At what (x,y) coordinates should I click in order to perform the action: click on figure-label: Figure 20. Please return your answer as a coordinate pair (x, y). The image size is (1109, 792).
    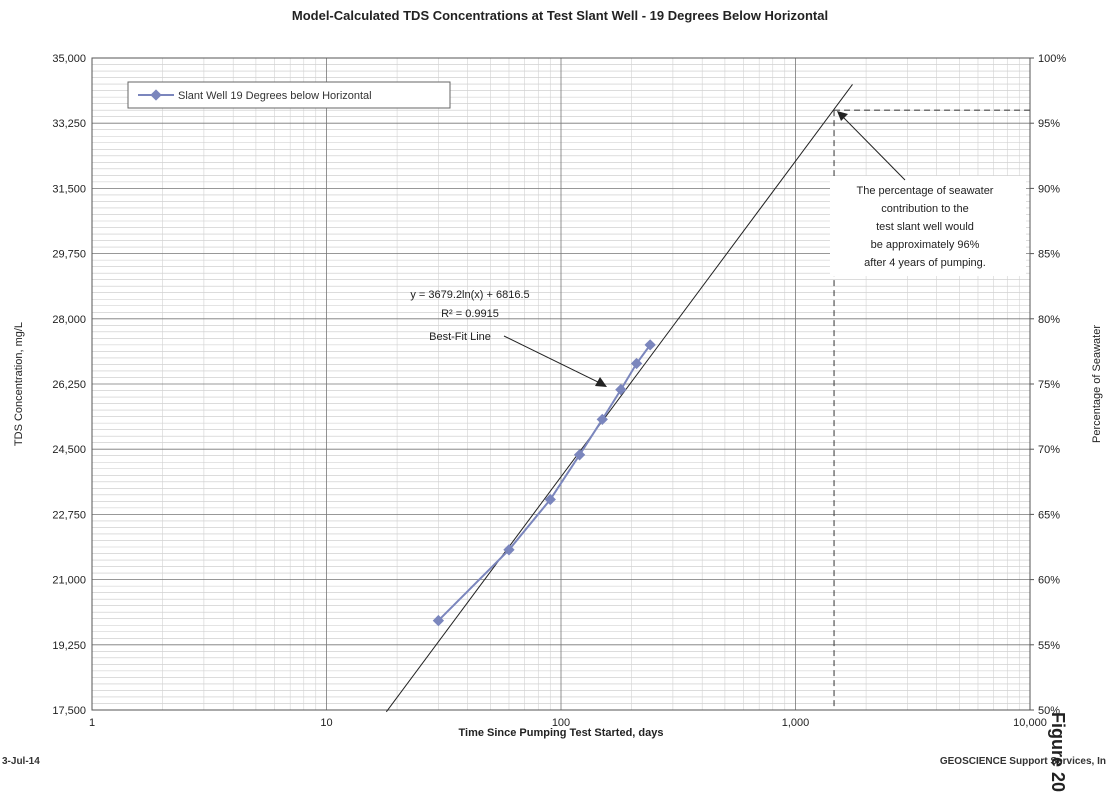
    Looking at the image, I should click on (1058, 752).